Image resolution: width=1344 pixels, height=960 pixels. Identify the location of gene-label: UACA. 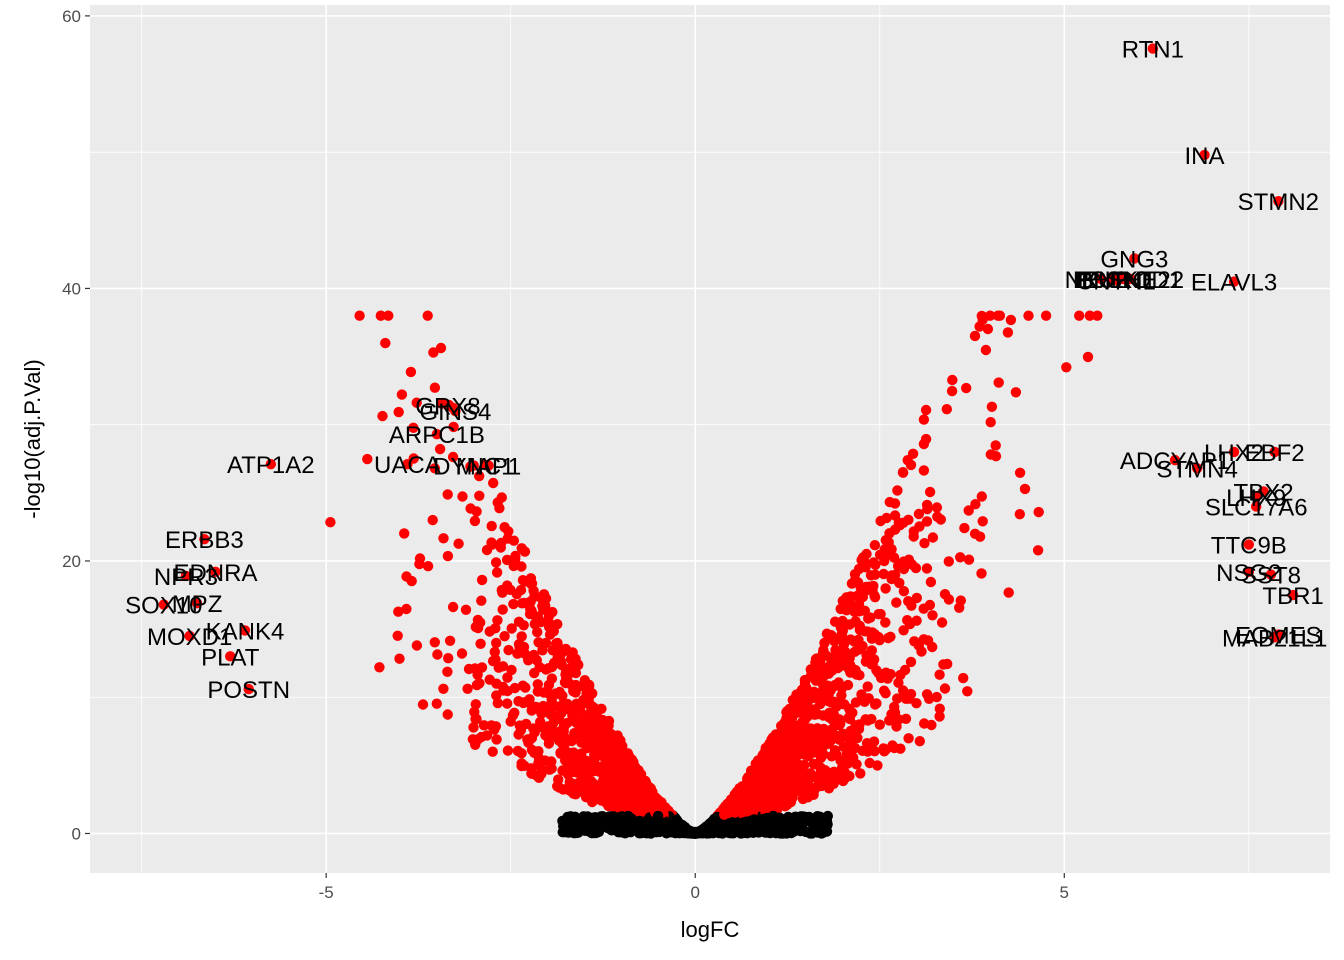
(407, 465).